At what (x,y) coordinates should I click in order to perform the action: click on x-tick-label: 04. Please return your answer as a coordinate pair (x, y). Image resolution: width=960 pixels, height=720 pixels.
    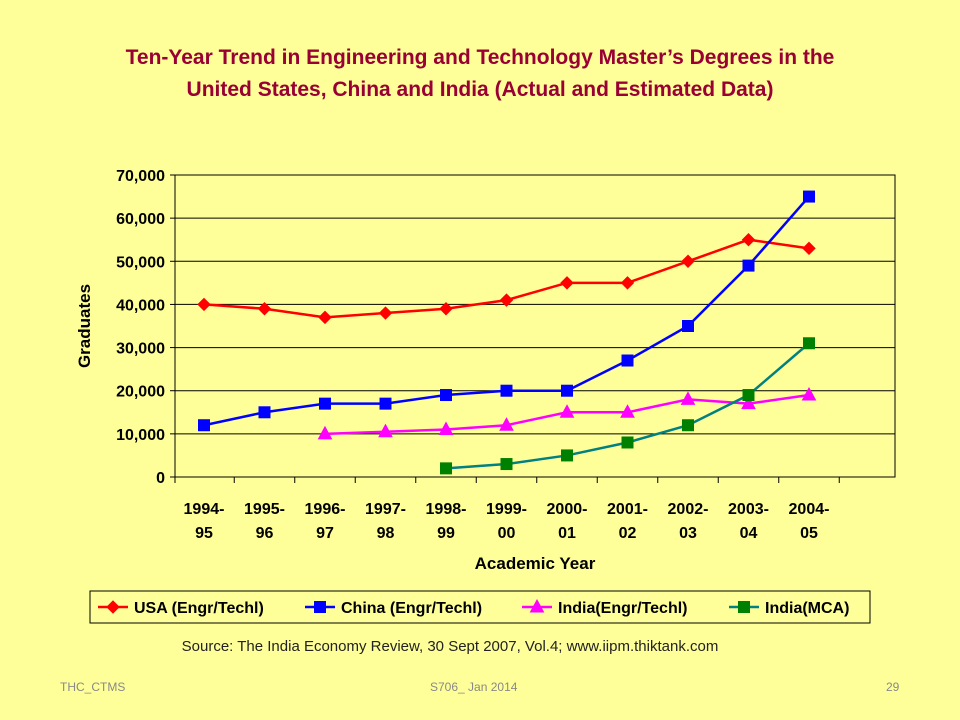
    Looking at the image, I should click on (749, 533).